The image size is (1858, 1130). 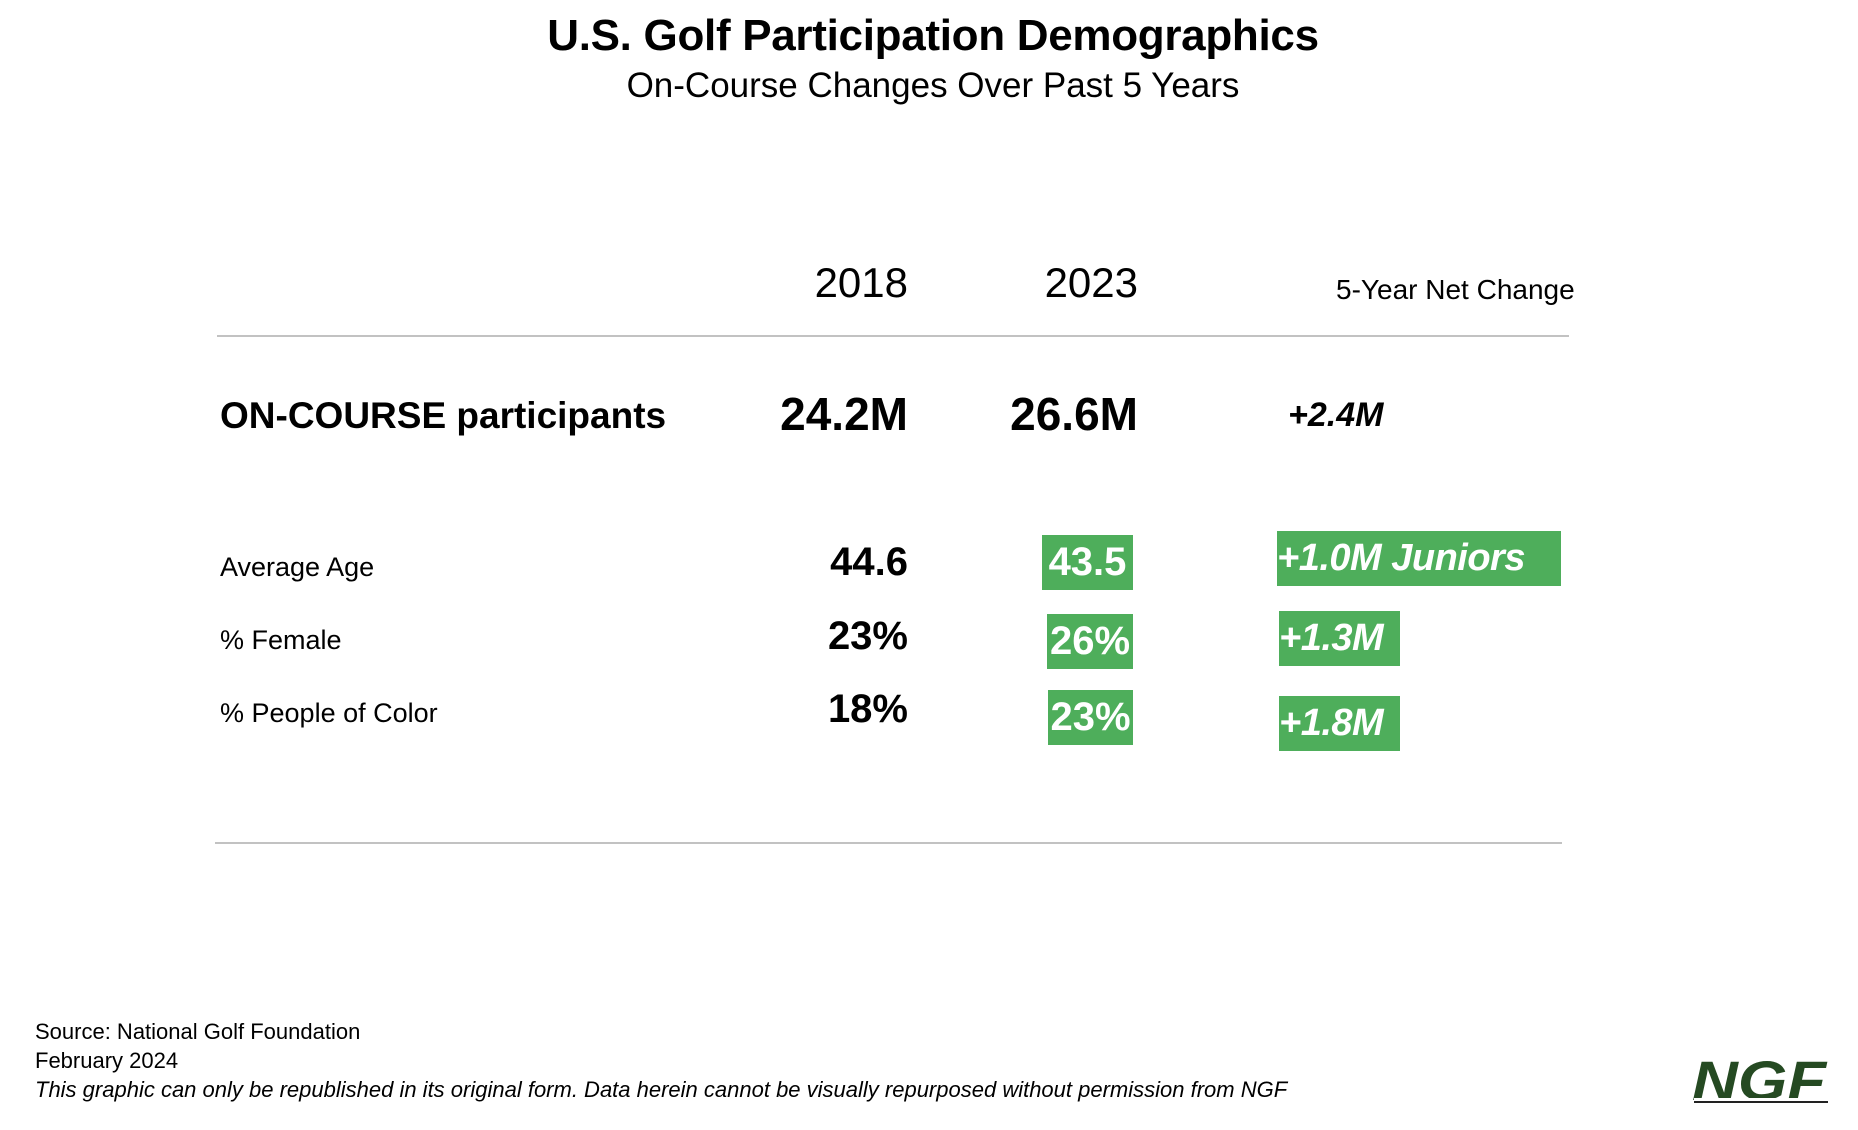 I want to click on cell-female-2023: 26%, so click(x=1090, y=641).